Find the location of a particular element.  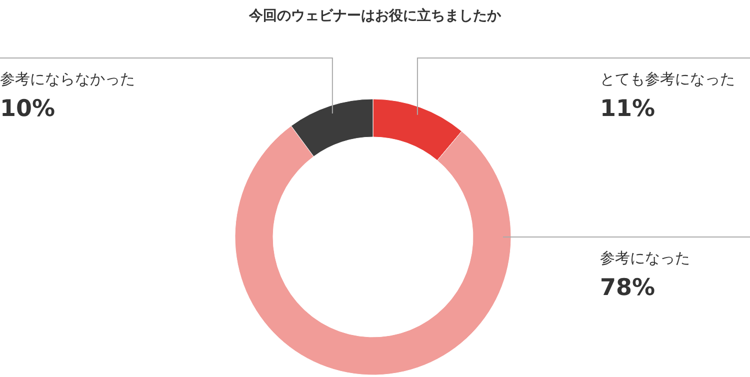

slice-label: とても参考になった is located at coordinates (667, 79).